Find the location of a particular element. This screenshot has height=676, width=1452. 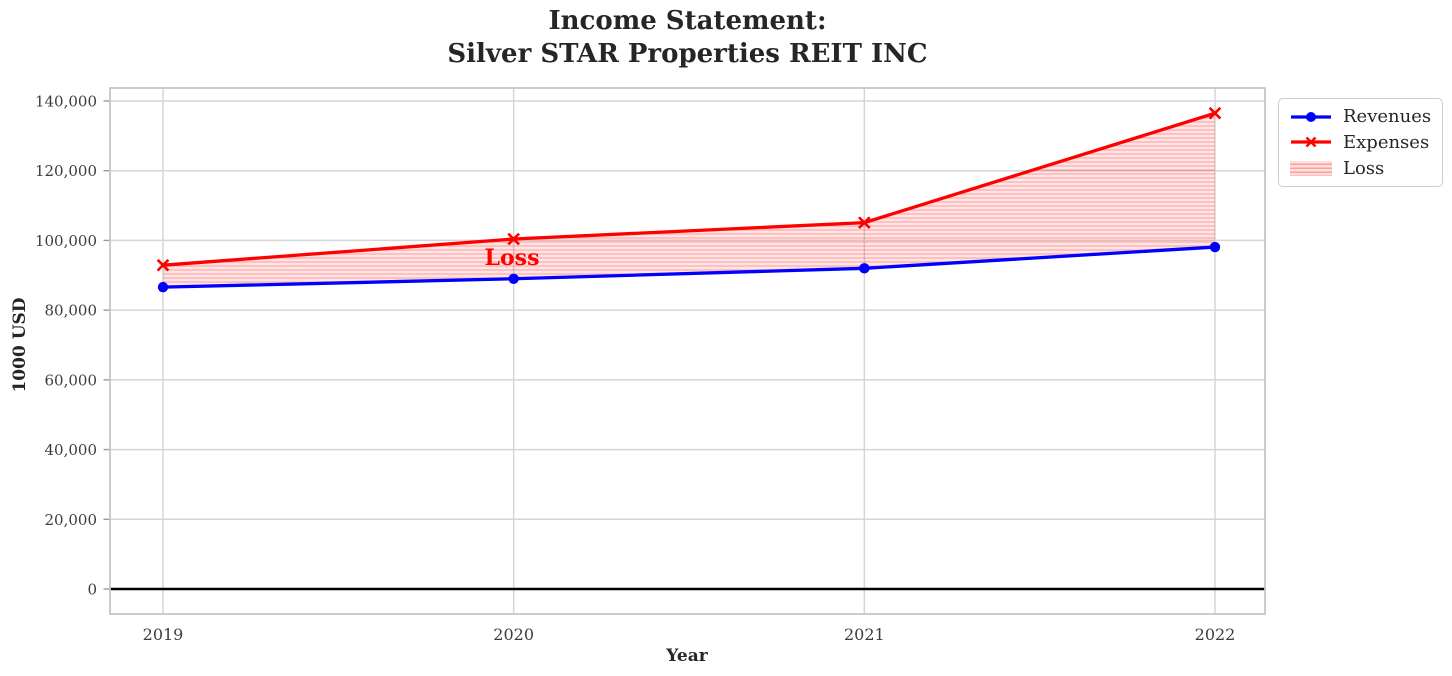

y-tick-label: 140,000 is located at coordinates (66, 102).